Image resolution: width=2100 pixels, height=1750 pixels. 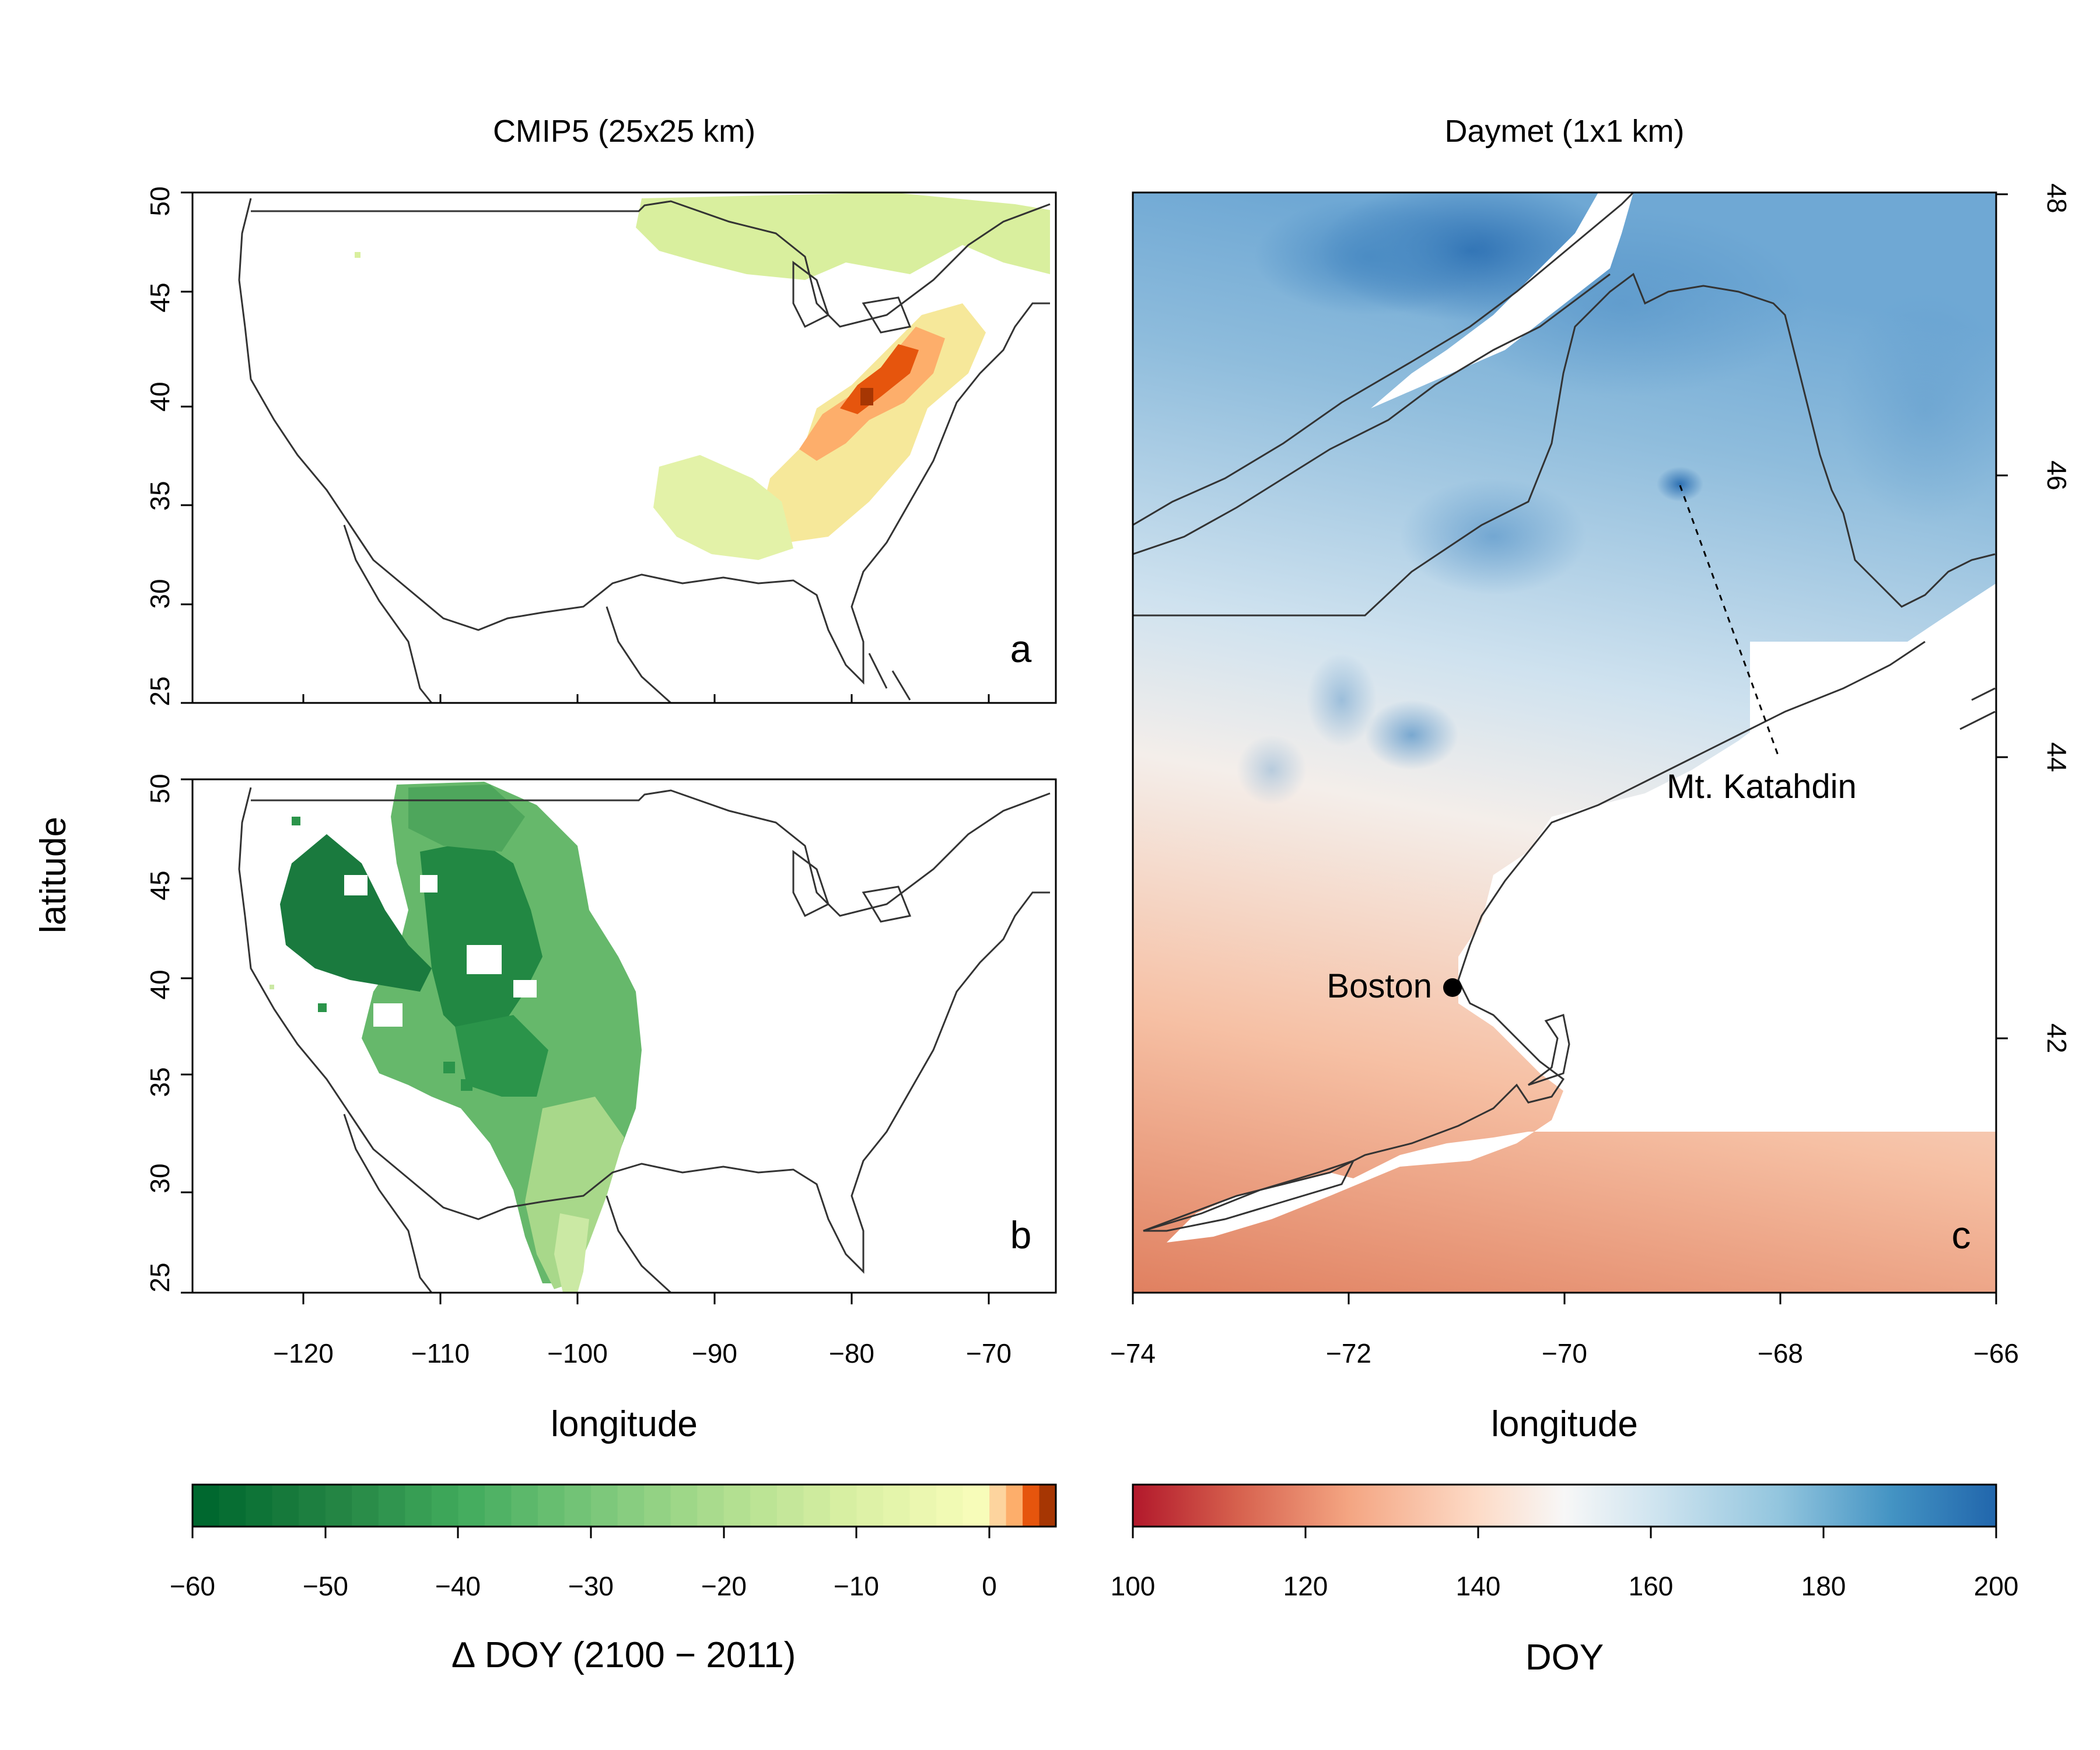 I want to click on left-lat-labels-b: 25 30 35 40 45 50, so click(x=160, y=1033).